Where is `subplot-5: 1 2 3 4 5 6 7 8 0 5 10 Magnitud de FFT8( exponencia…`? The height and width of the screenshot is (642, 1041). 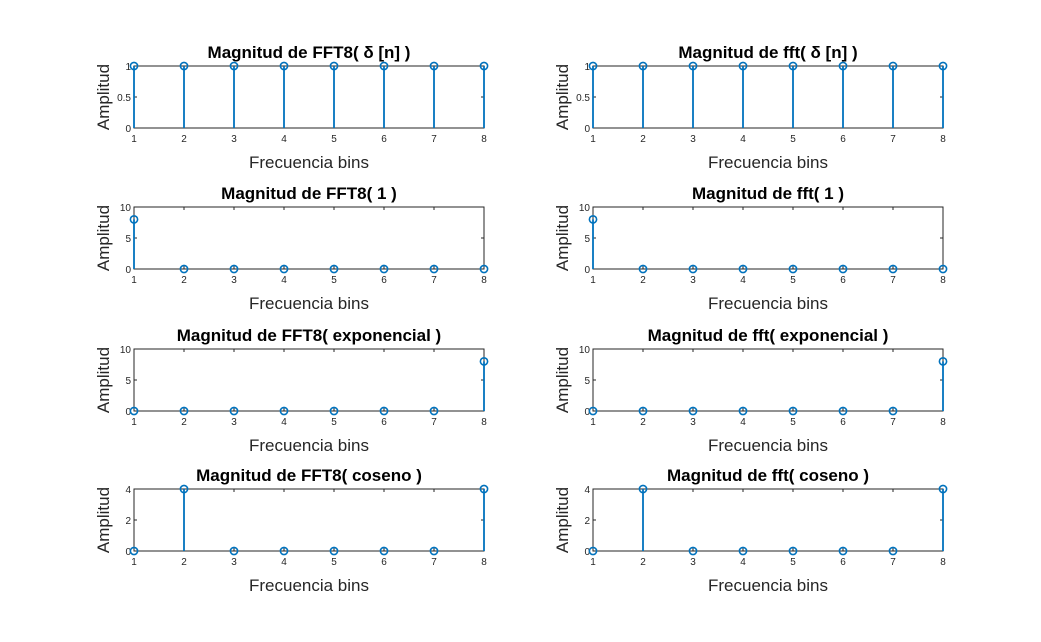 subplot-5: 1 2 3 4 5 6 7 8 0 5 10 Magnitud de FFT8( exponencia… is located at coordinates (291, 390).